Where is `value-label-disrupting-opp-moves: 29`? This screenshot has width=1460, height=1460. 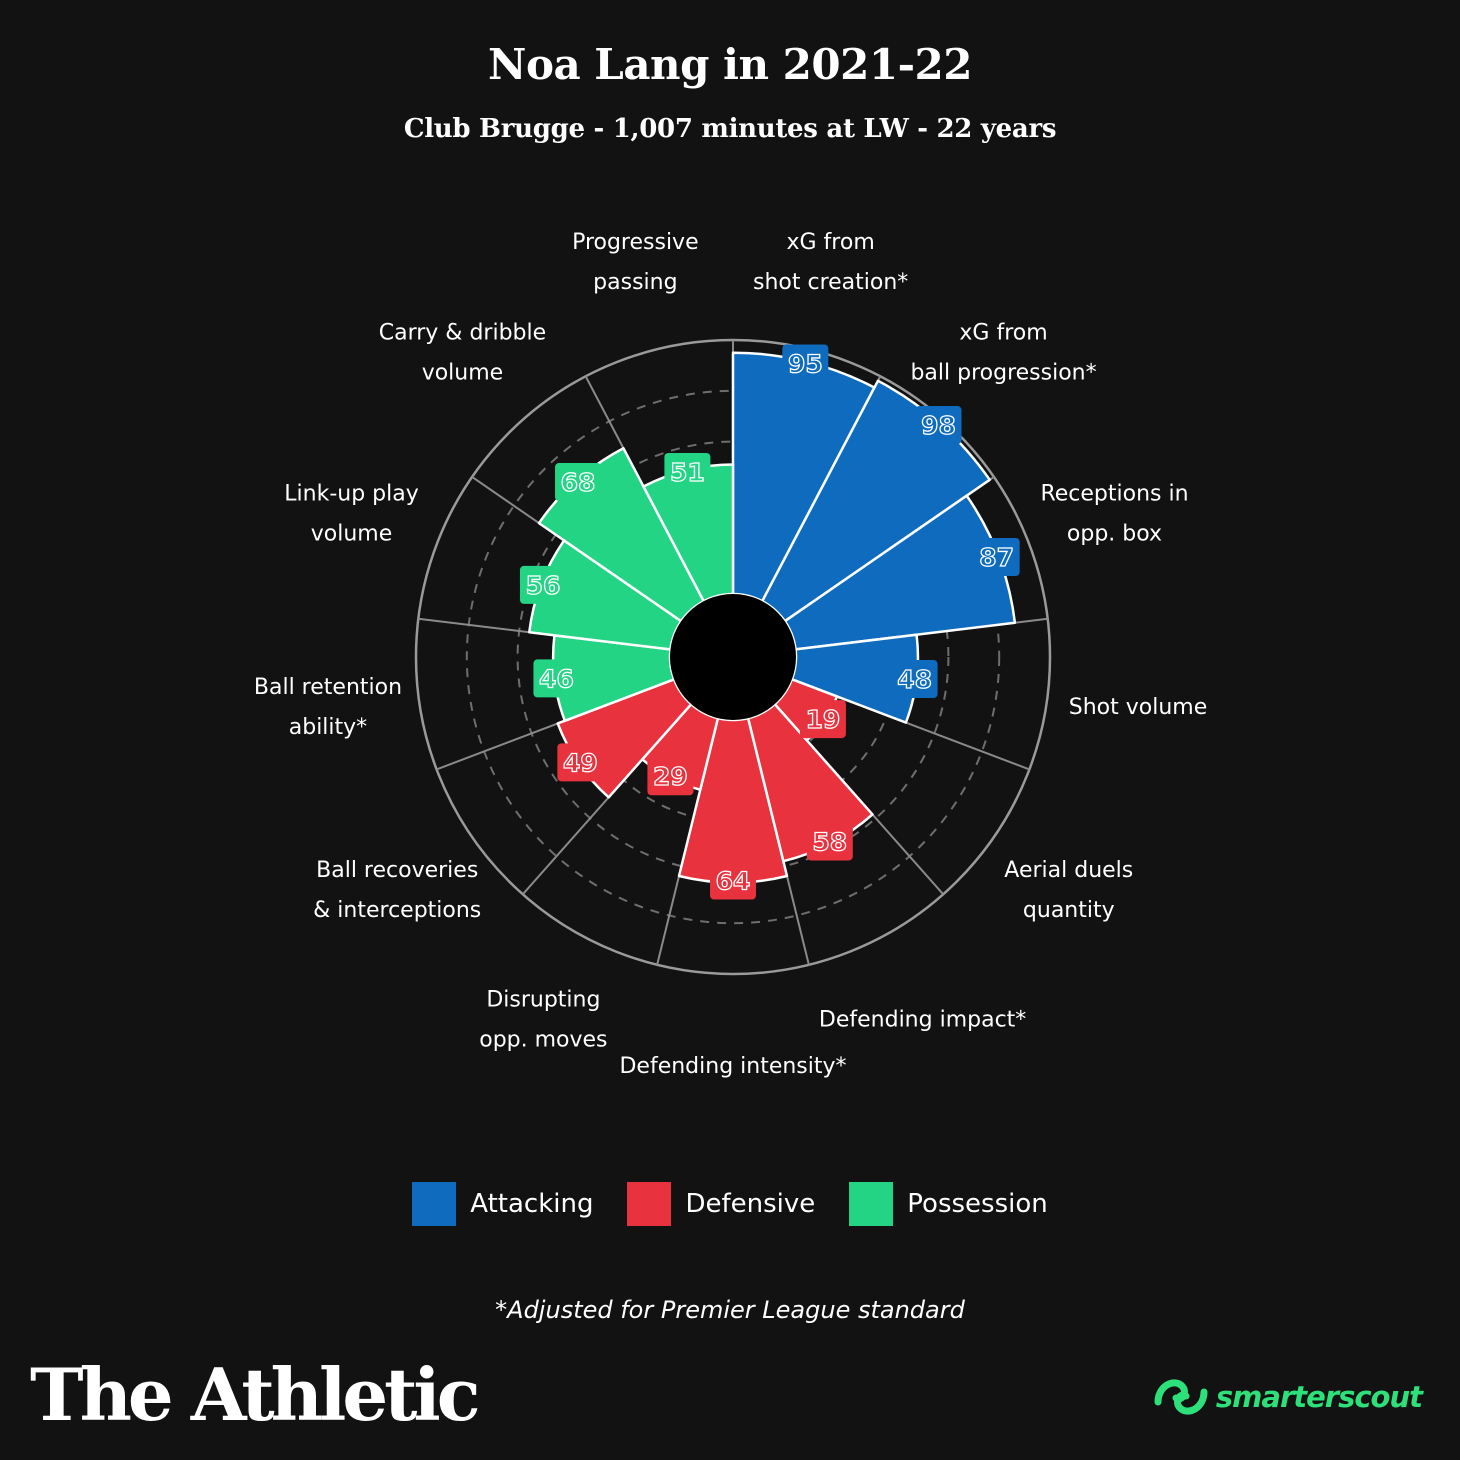 value-label-disrupting-opp-moves: 29 is located at coordinates (670, 776).